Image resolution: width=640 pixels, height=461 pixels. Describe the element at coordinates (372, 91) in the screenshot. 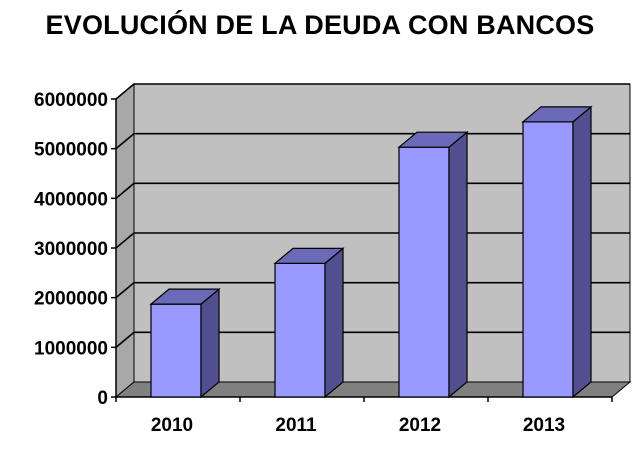

I see `gridline` at that location.